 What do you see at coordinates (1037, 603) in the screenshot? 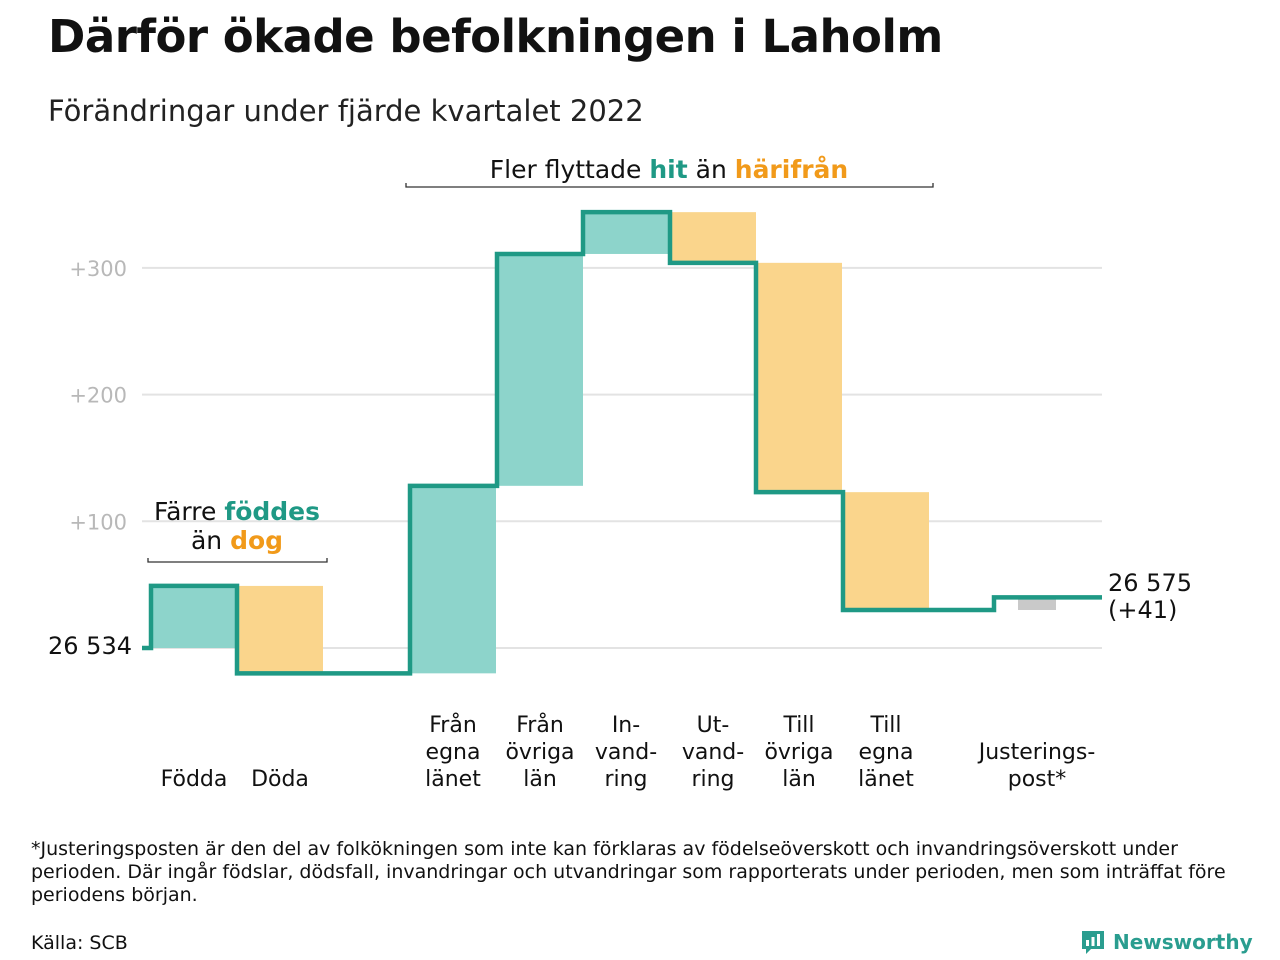
I see `bar-justering` at bounding box center [1037, 603].